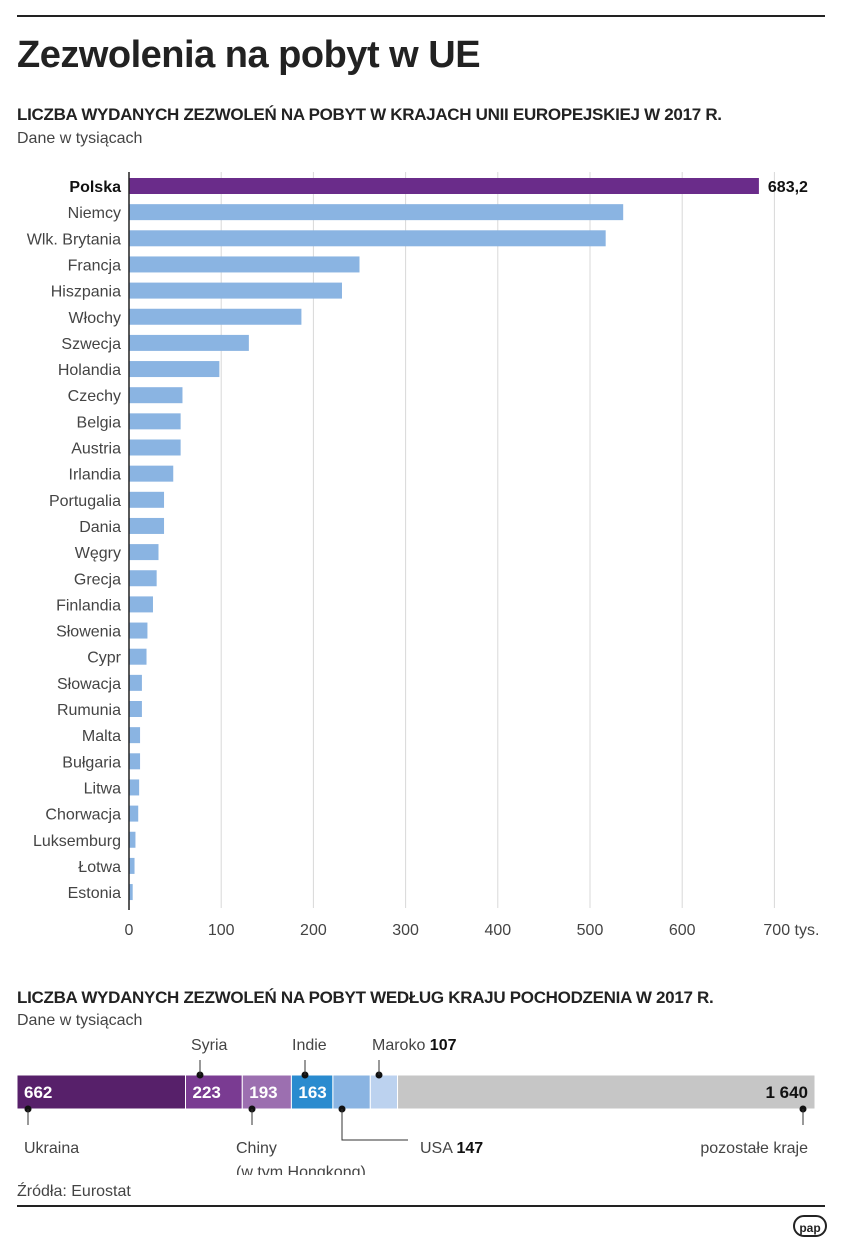 Image resolution: width=842 pixels, height=1250 pixels. What do you see at coordinates (135, 735) in the screenshot?
I see `bar-Malta` at bounding box center [135, 735].